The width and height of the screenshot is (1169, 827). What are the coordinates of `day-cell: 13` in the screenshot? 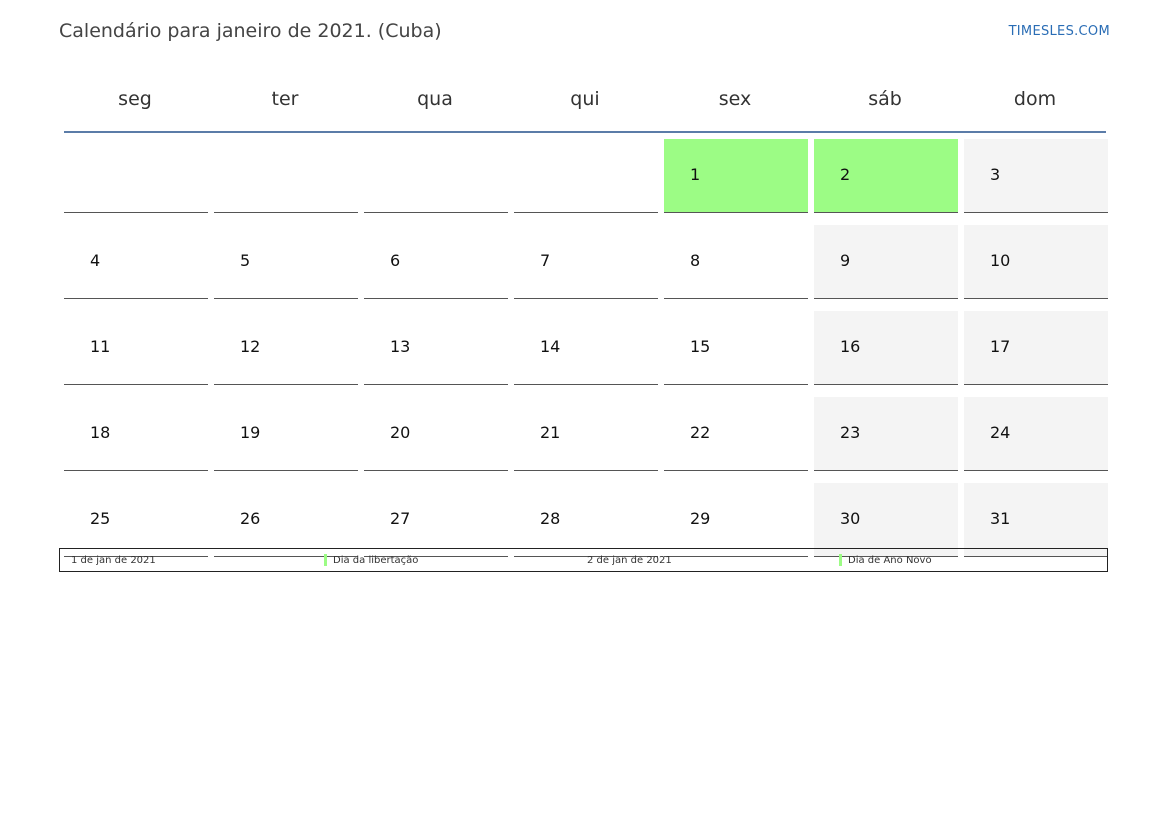 It's located at (436, 348).